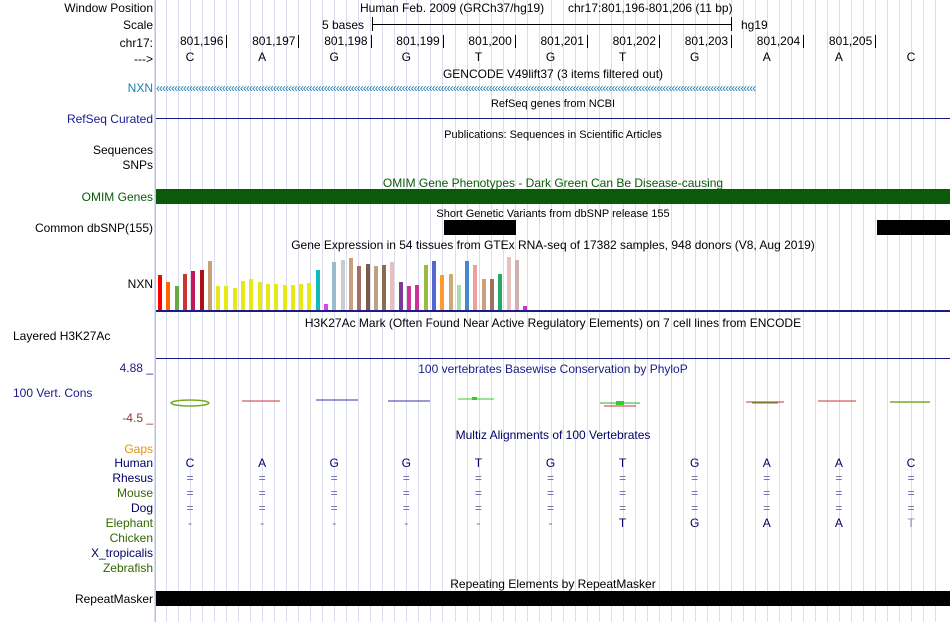 The image size is (950, 622). What do you see at coordinates (346, 282) in the screenshot?
I see `gtex-bar-chart` at bounding box center [346, 282].